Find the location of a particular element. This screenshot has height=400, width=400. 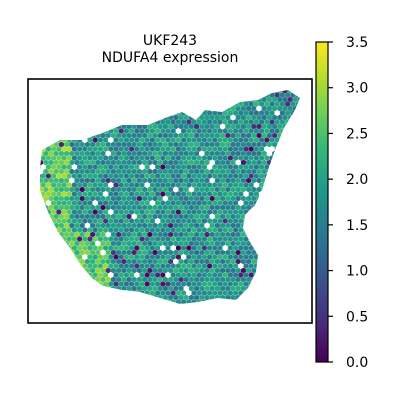

colorbar-tick-label: 1.5 is located at coordinates (357, 226).